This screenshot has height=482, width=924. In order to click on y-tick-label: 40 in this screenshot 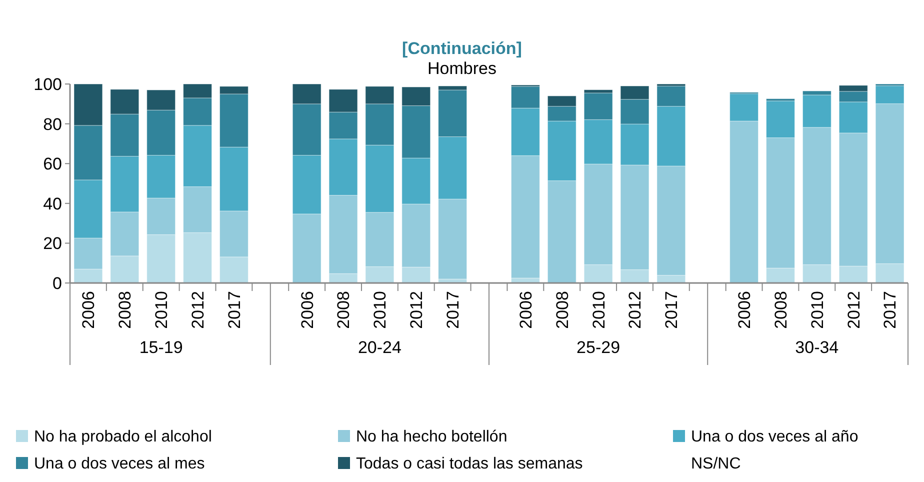, I will do `click(52, 204)`.